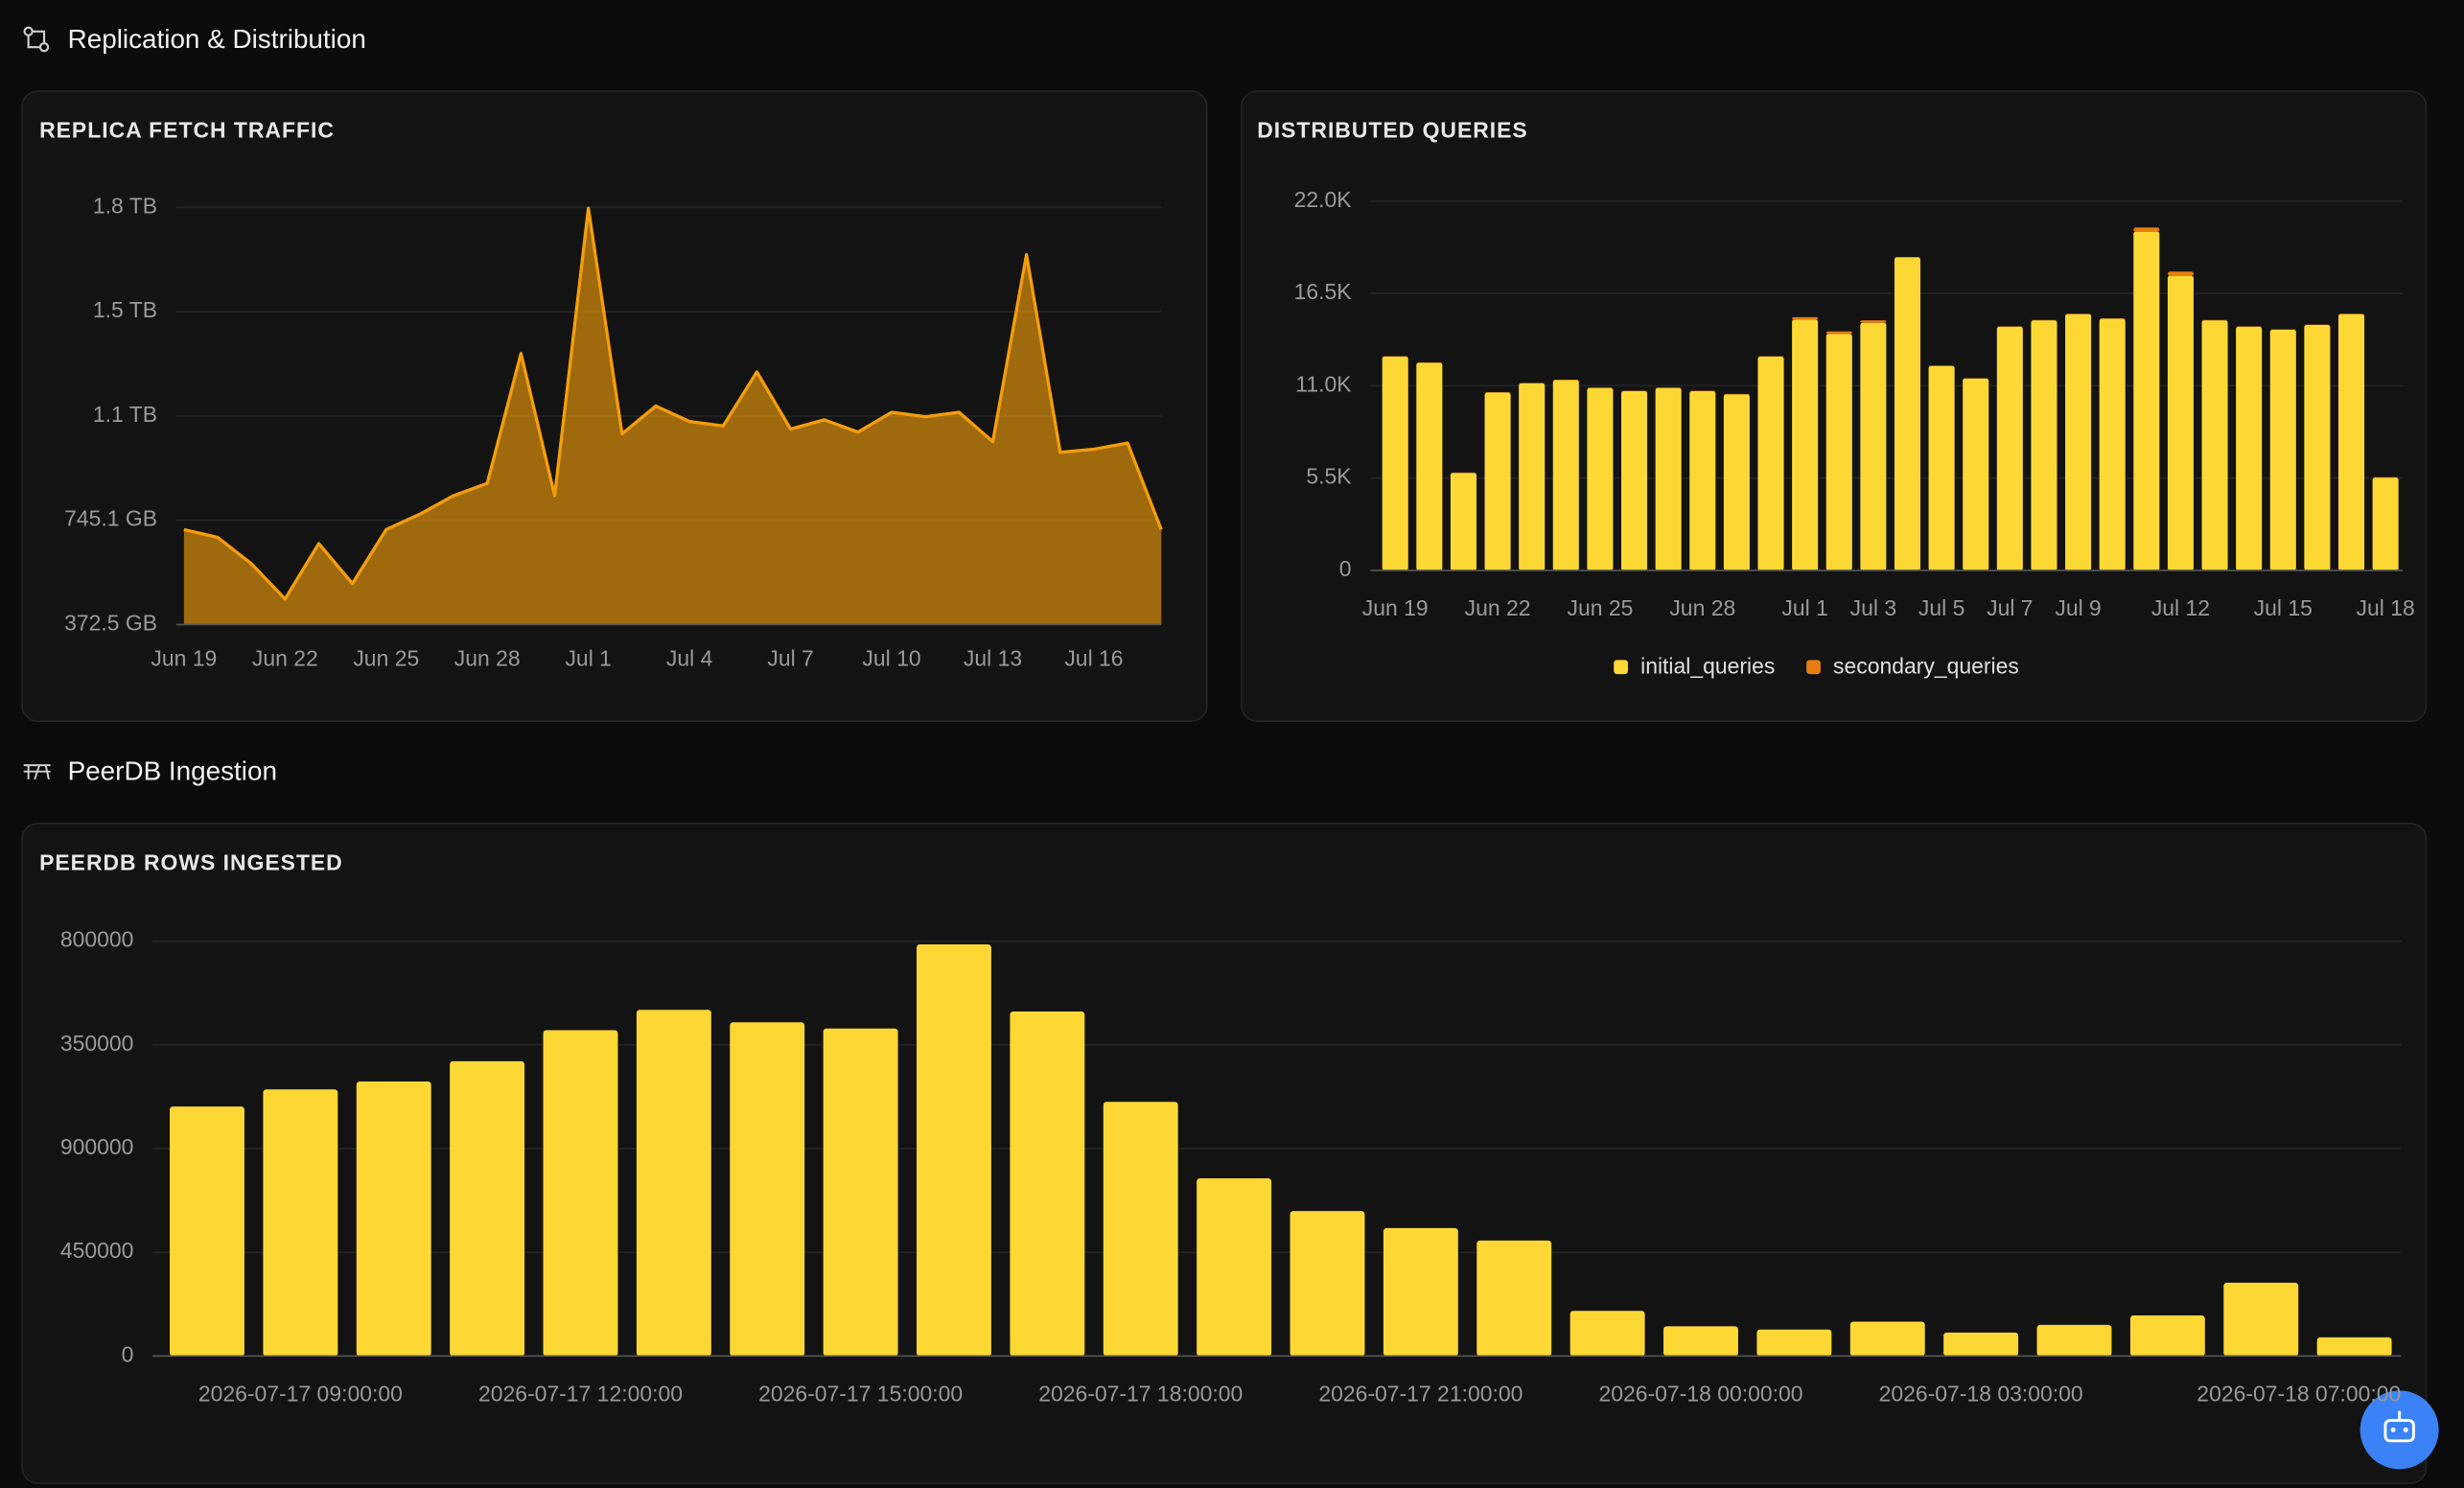  I want to click on chart-title: PEERDB ROWS INGESTED, so click(191, 861).